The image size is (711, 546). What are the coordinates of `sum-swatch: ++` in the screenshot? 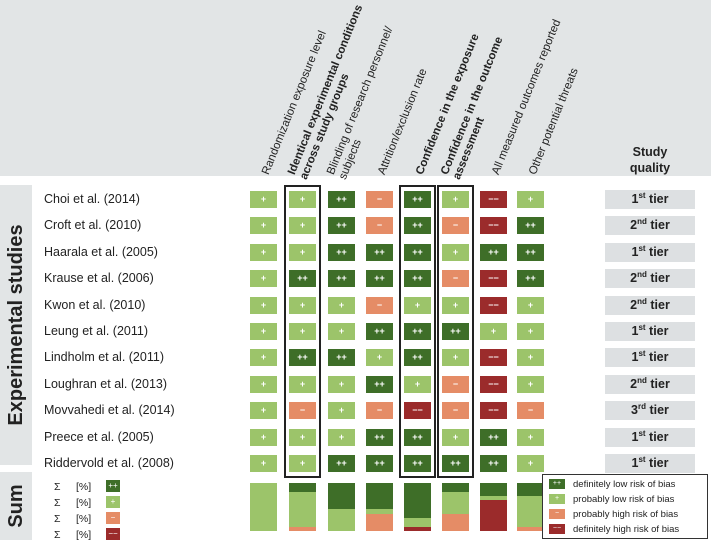 It's located at (113, 486).